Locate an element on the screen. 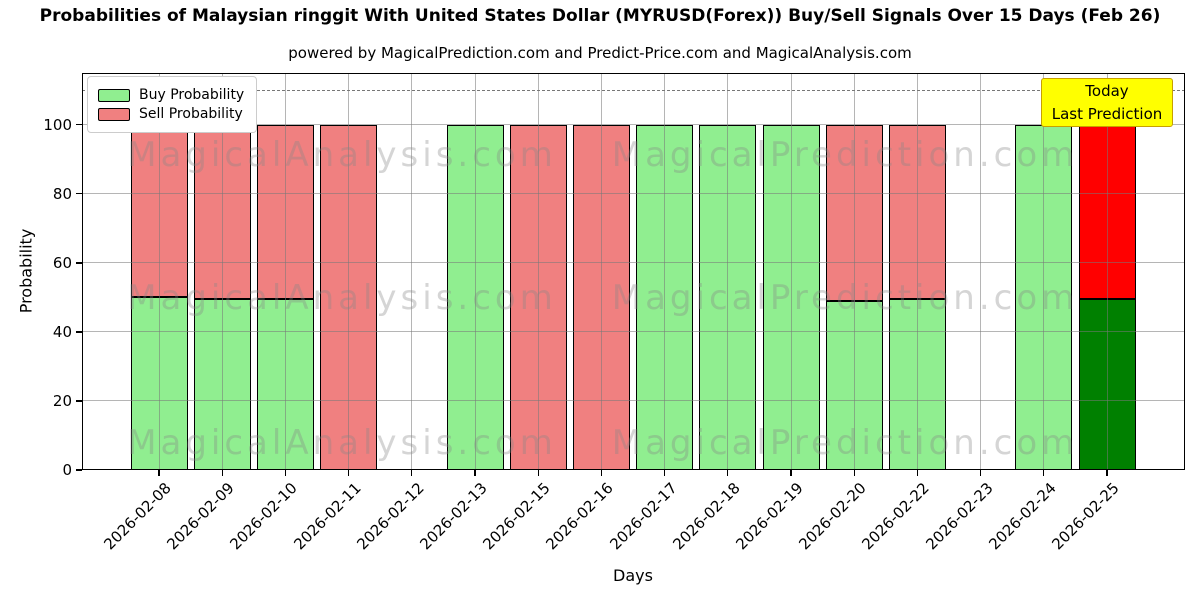 The height and width of the screenshot is (600, 1200). today-annotation-box: Today Last Prediction is located at coordinates (1107, 102).